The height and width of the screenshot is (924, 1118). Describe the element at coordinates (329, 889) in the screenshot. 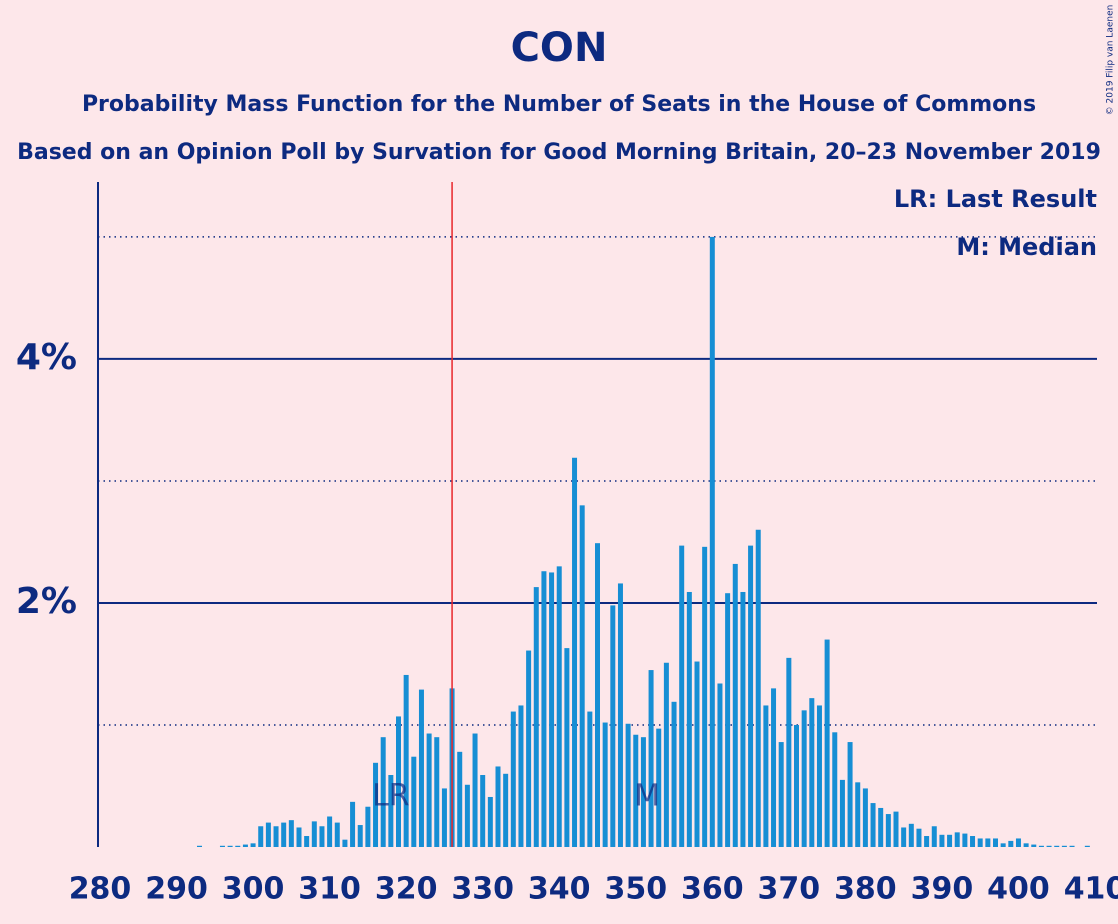

I see `x-tick-label: 310` at that location.